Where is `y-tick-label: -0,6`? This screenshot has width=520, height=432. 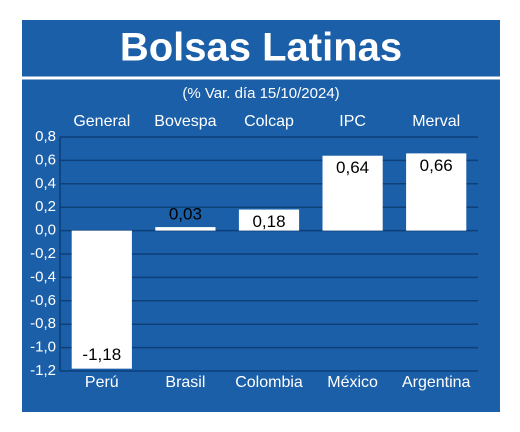 y-tick-label: -0,6 is located at coordinates (43, 300).